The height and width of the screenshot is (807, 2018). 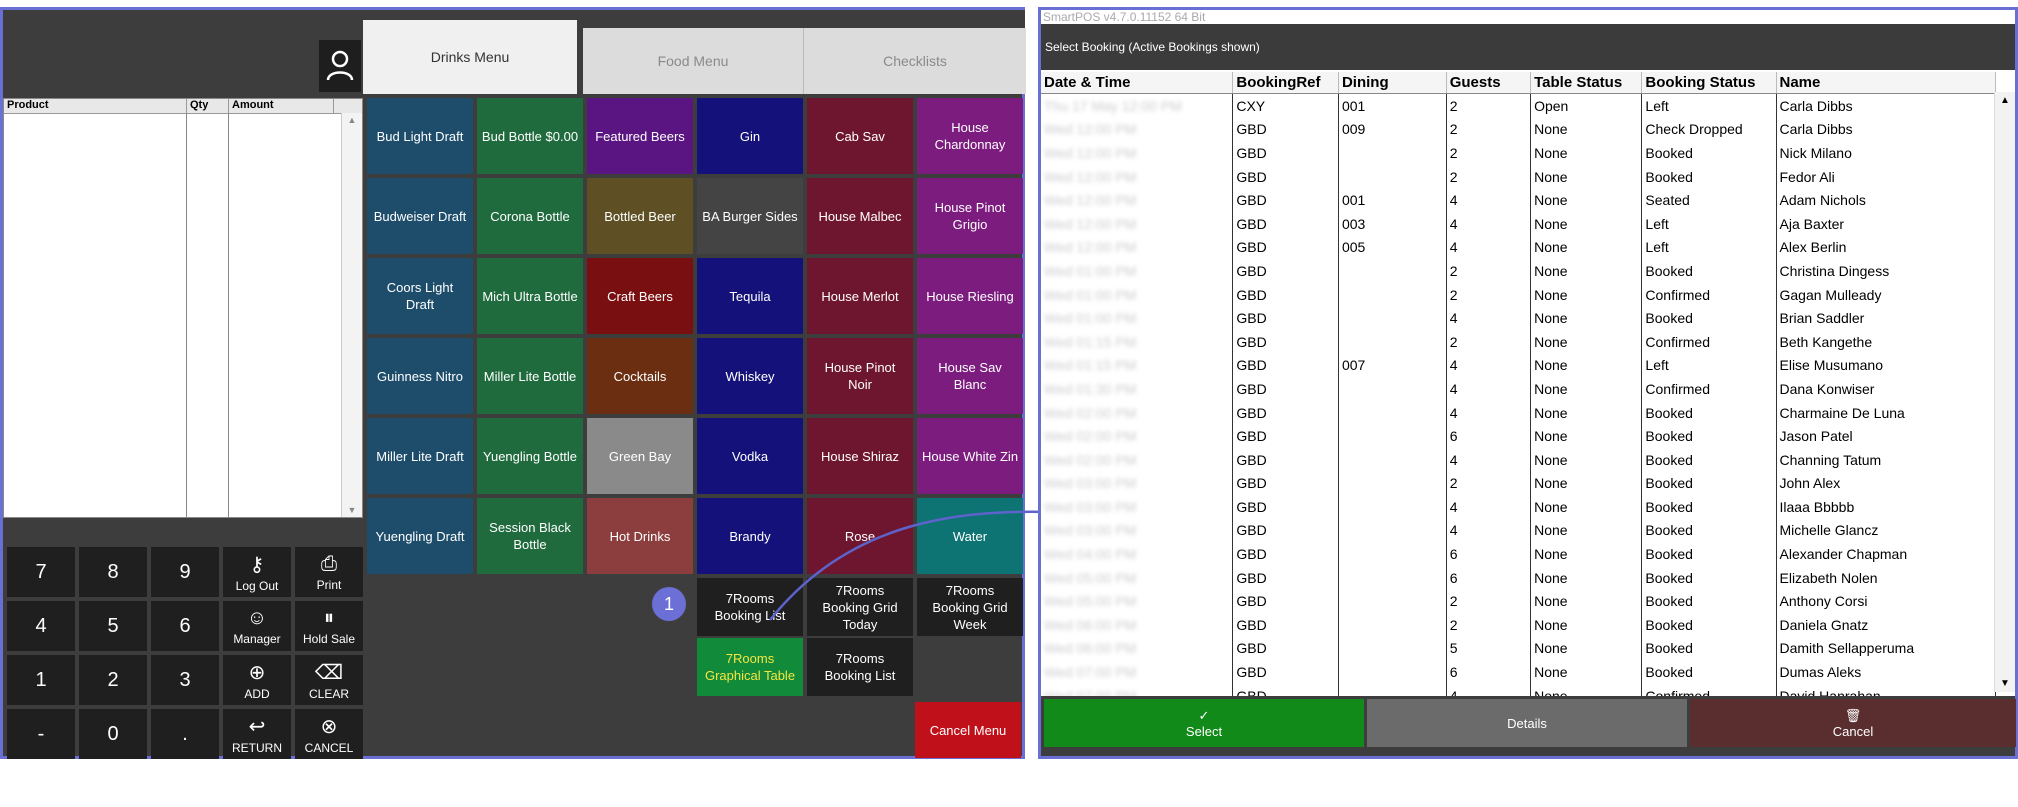 I want to click on drink-button: Hot Drinks, so click(x=640, y=536).